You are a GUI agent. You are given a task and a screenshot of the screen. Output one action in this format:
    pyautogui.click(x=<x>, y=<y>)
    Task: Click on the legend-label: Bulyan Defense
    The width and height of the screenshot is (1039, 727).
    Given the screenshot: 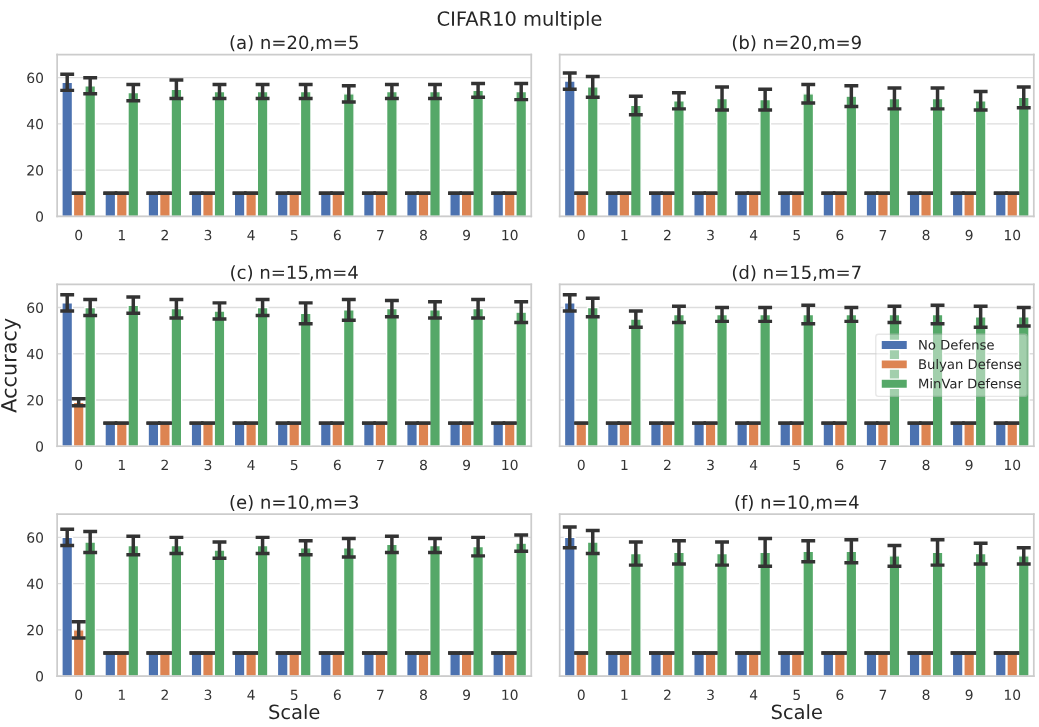 What is the action you would take?
    pyautogui.click(x=970, y=365)
    